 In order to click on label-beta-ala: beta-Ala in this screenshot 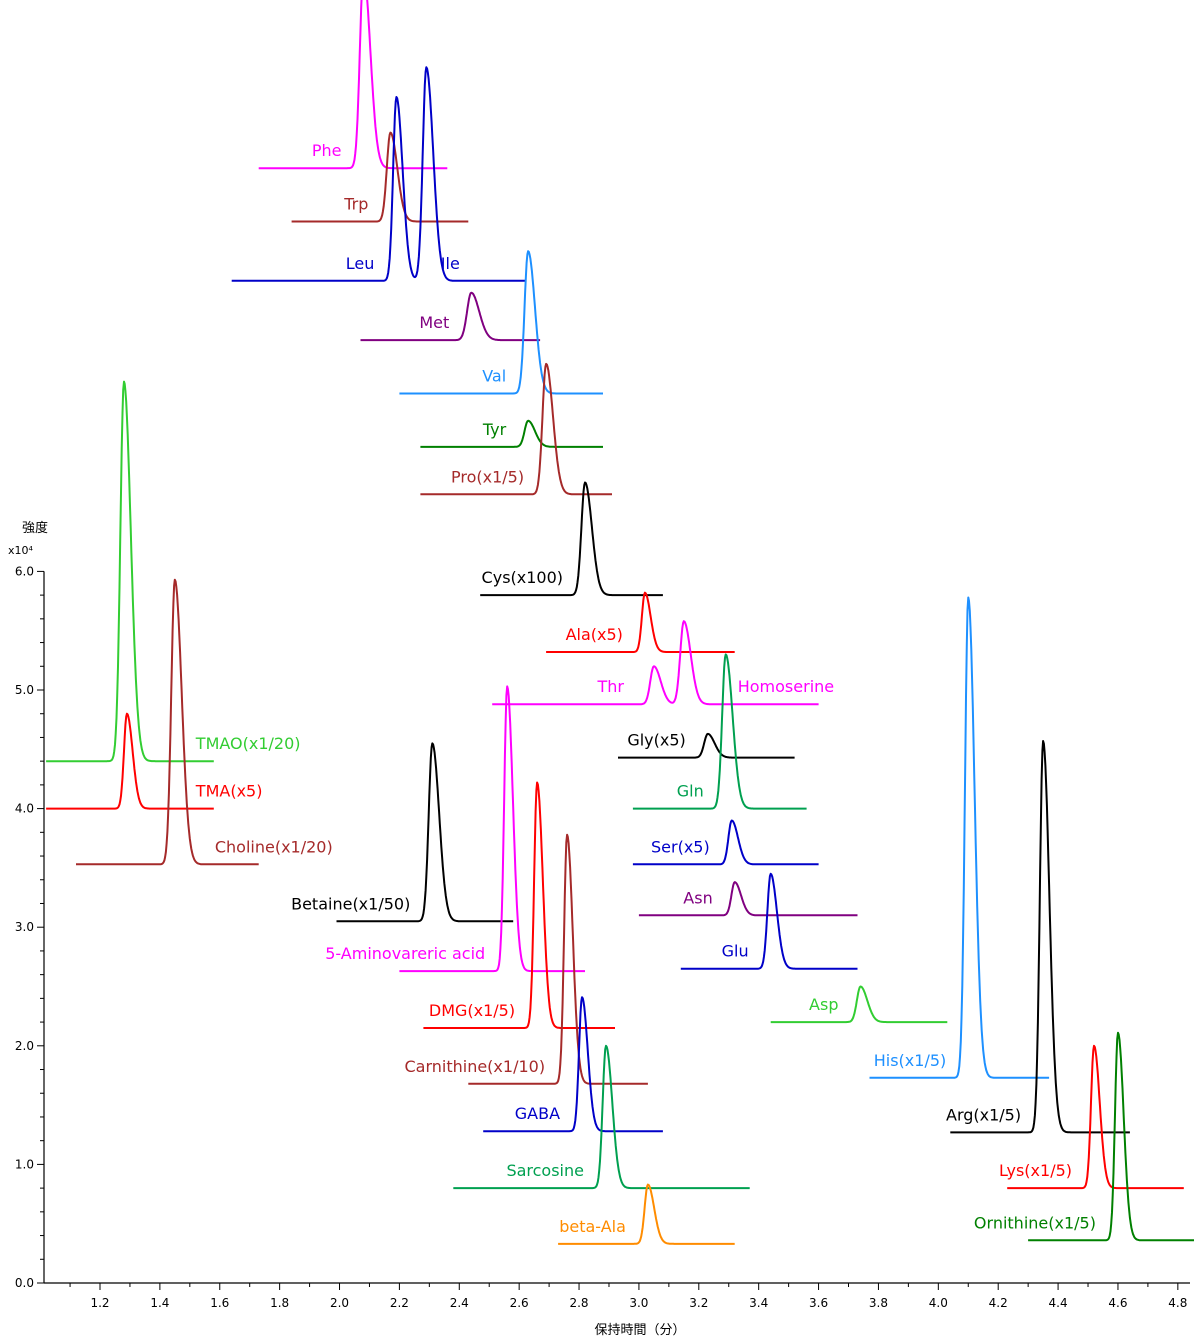, I will do `click(592, 1226)`.